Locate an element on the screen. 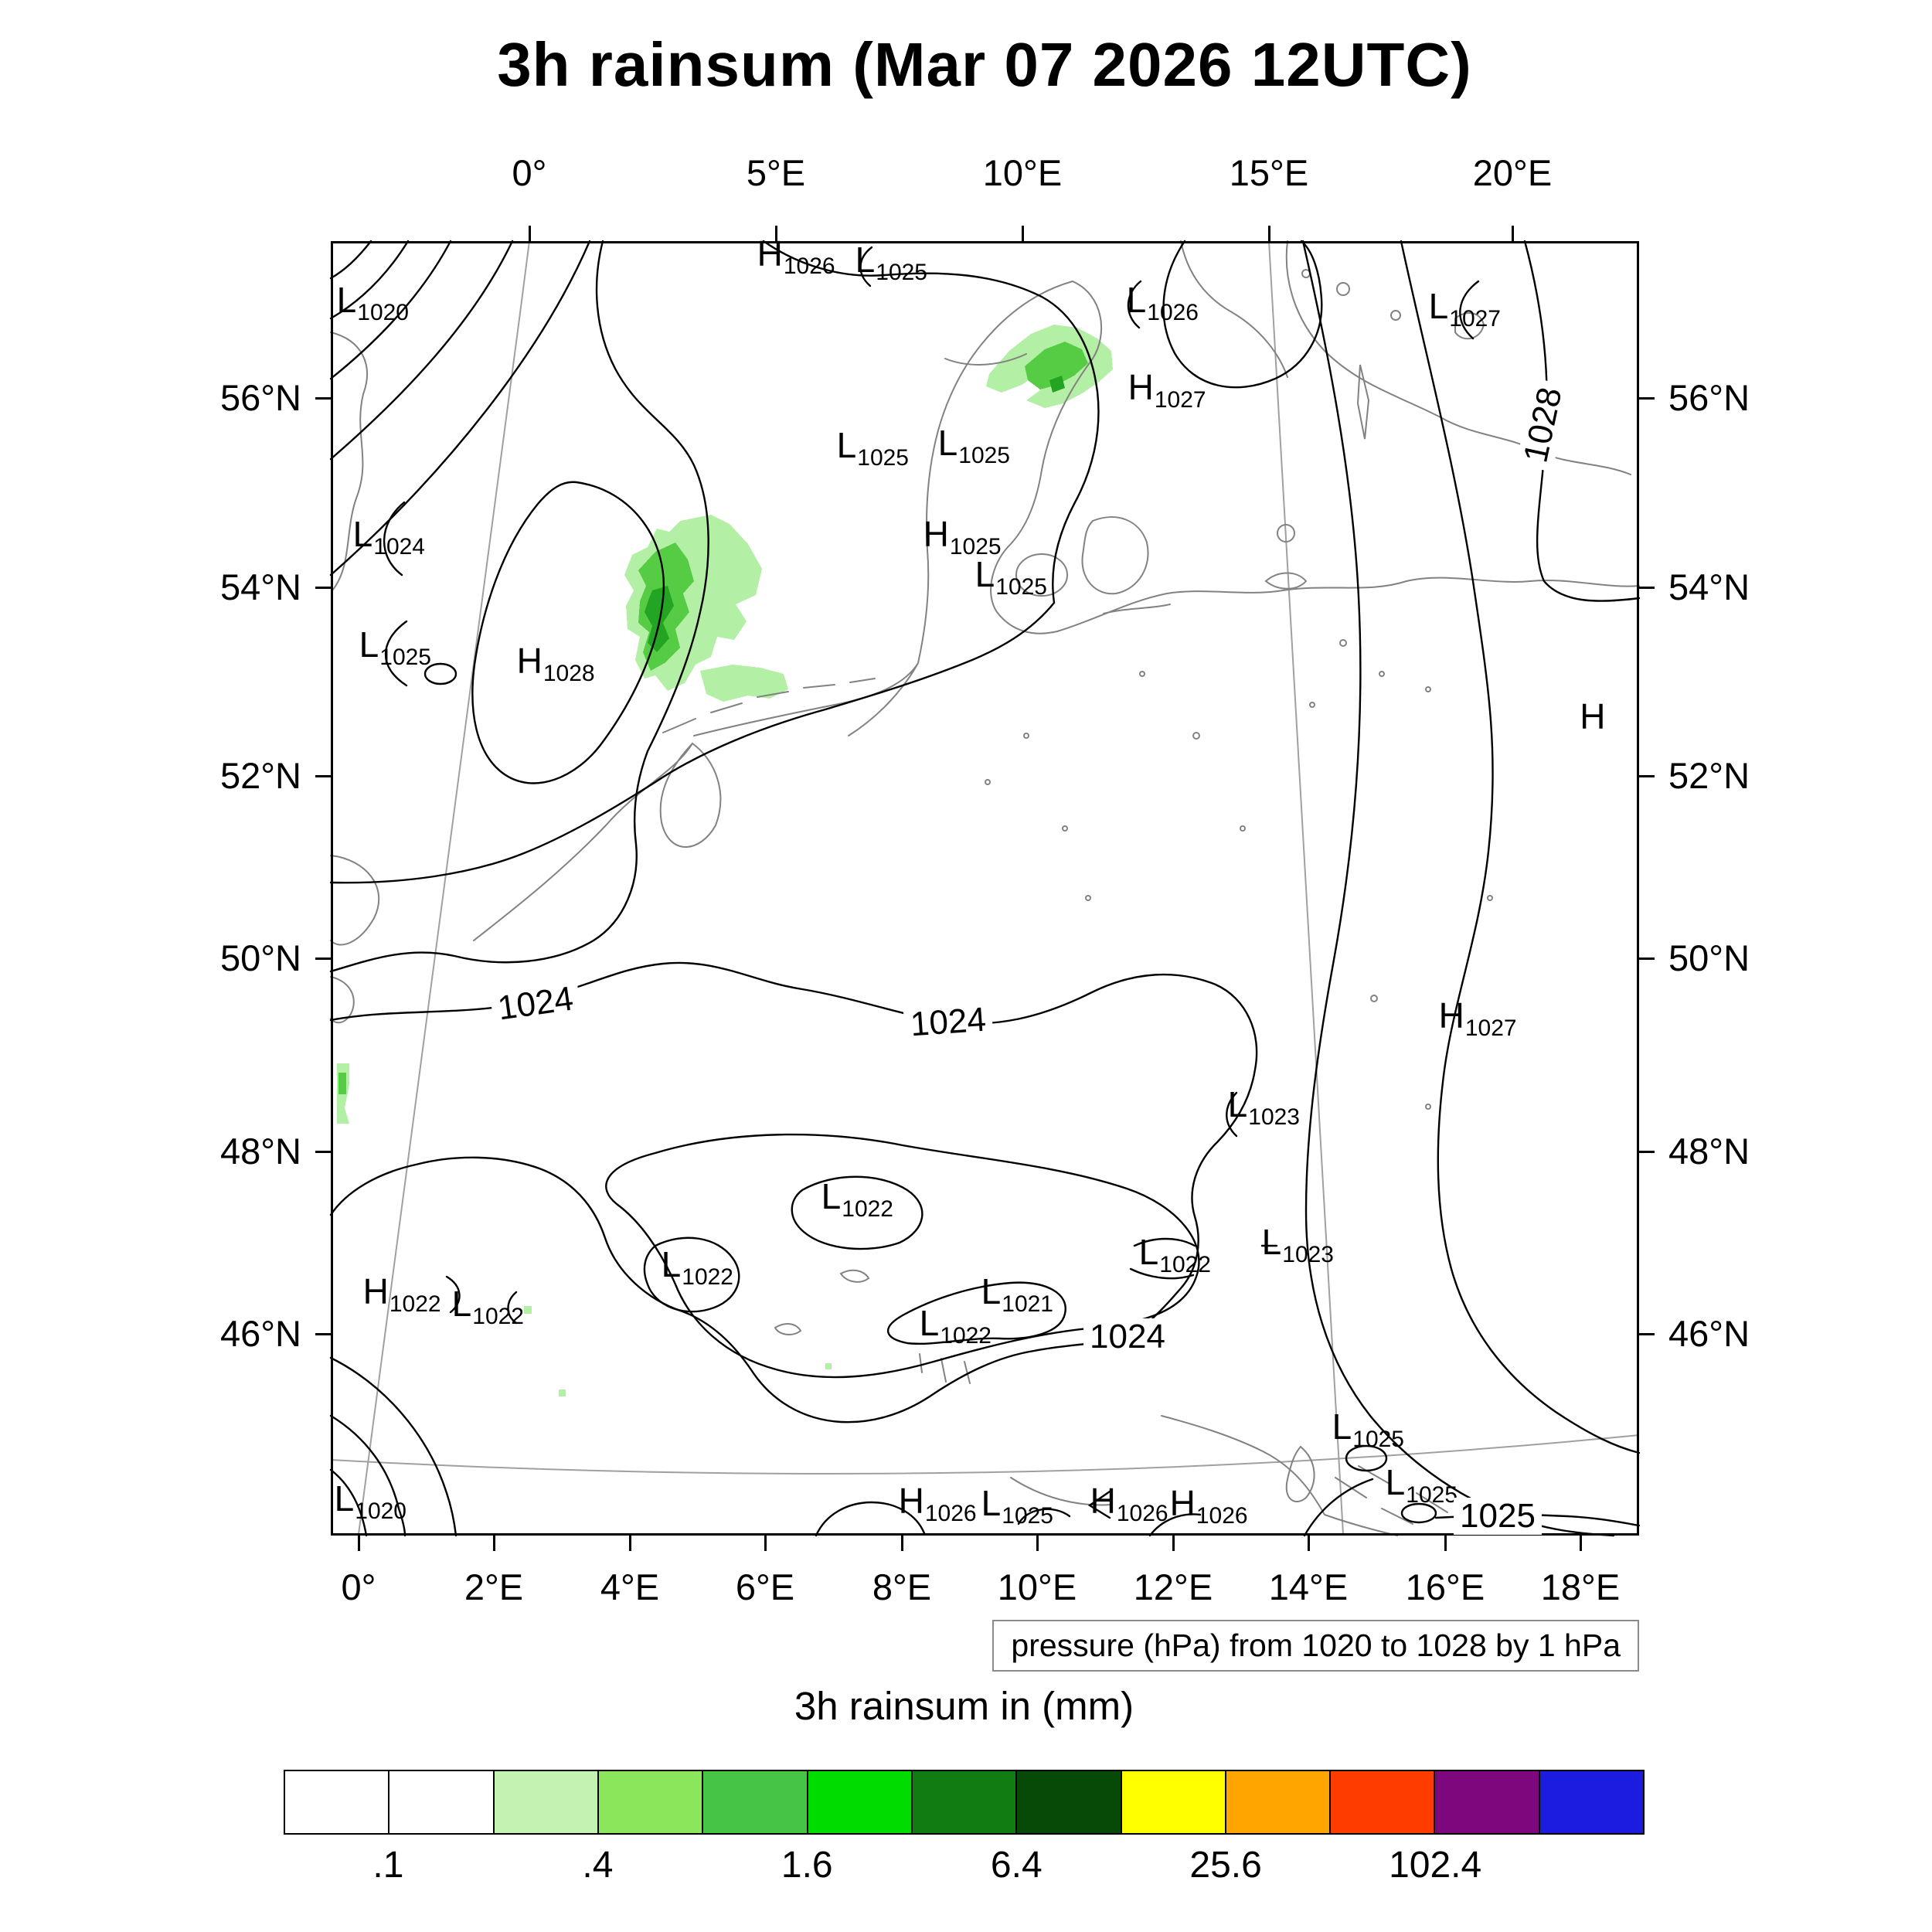 This screenshot has width=1932, height=1932. axis-tick-label-bottom: 0° is located at coordinates (358, 1586).